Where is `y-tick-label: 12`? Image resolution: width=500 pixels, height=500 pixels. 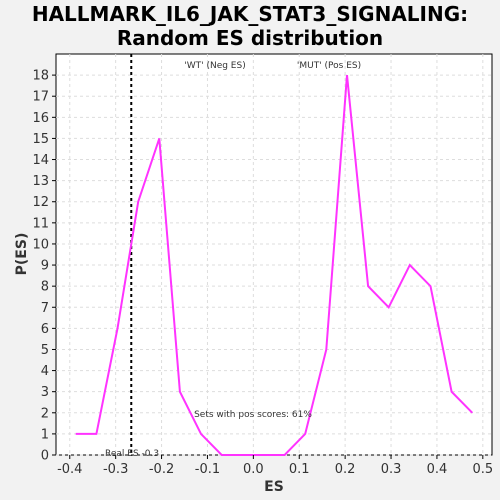 y-tick-label: 12 is located at coordinates (40, 202).